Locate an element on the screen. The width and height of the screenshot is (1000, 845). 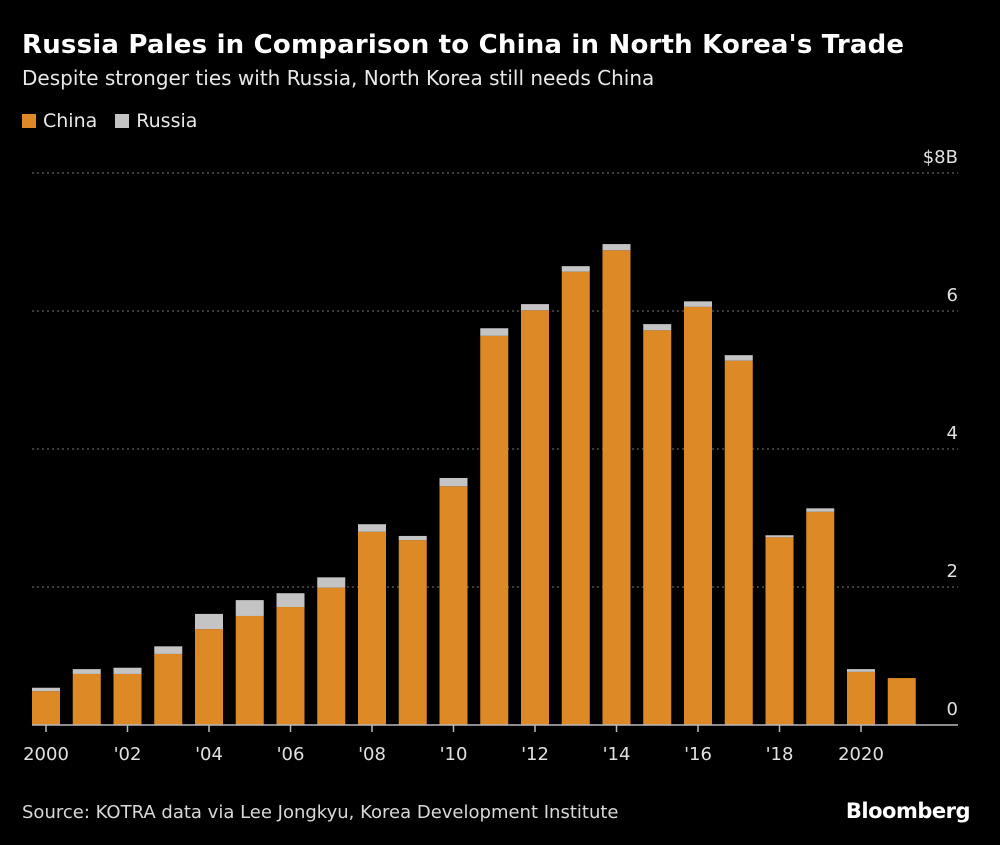
bar-china-2007 is located at coordinates (331, 656).